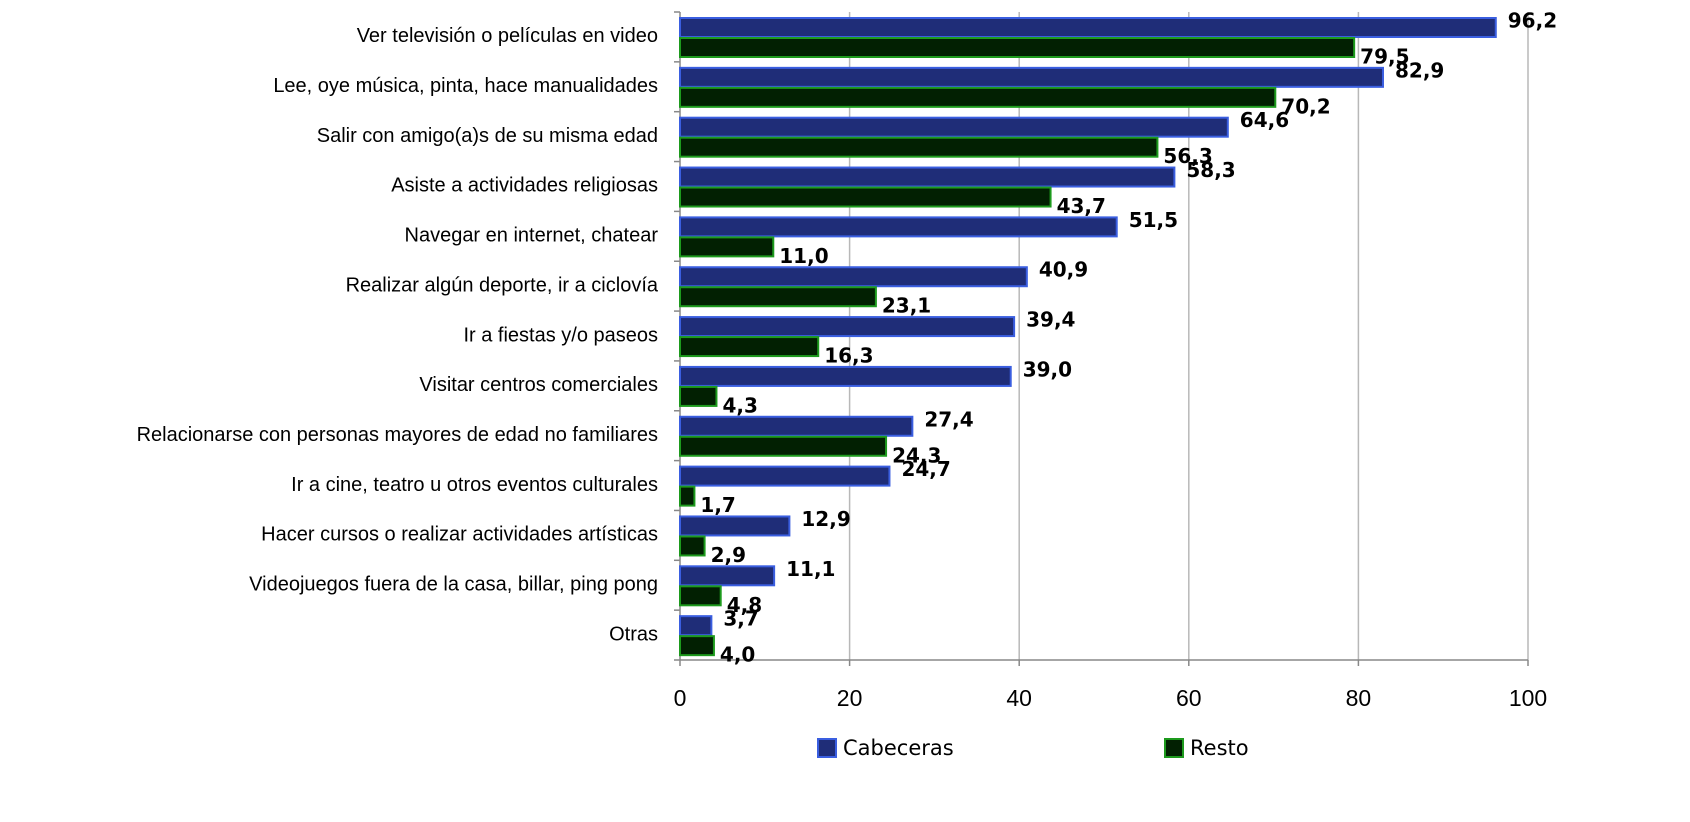 This screenshot has height=822, width=1690. I want to click on value-label: 2,9, so click(728, 555).